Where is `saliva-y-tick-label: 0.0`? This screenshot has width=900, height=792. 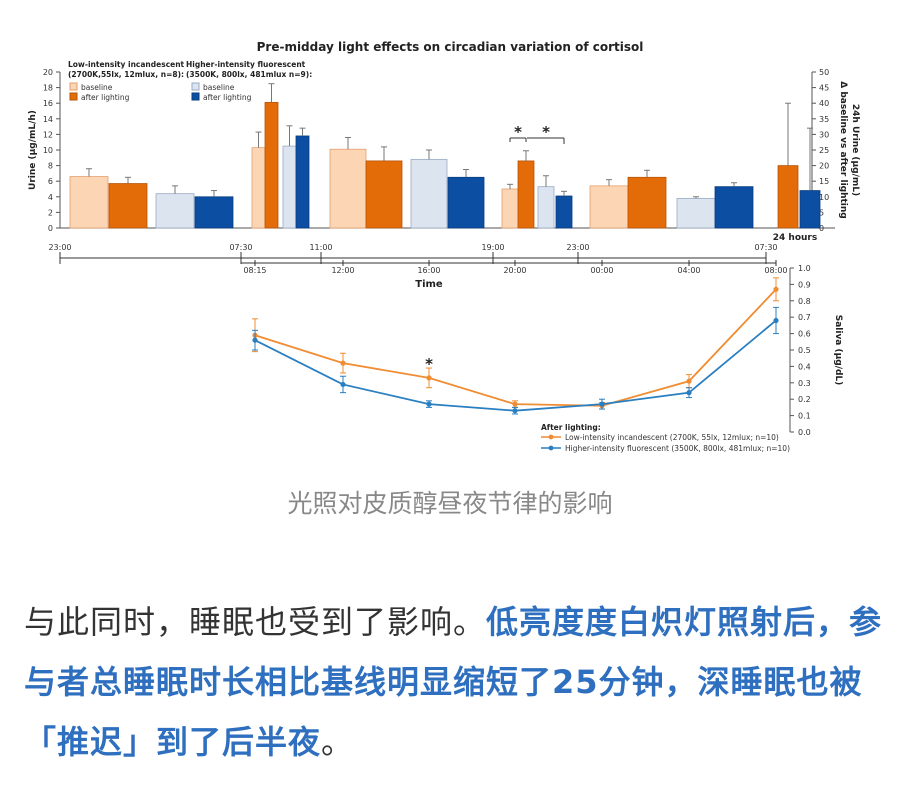
saliva-y-tick-label: 0.0 is located at coordinates (804, 432).